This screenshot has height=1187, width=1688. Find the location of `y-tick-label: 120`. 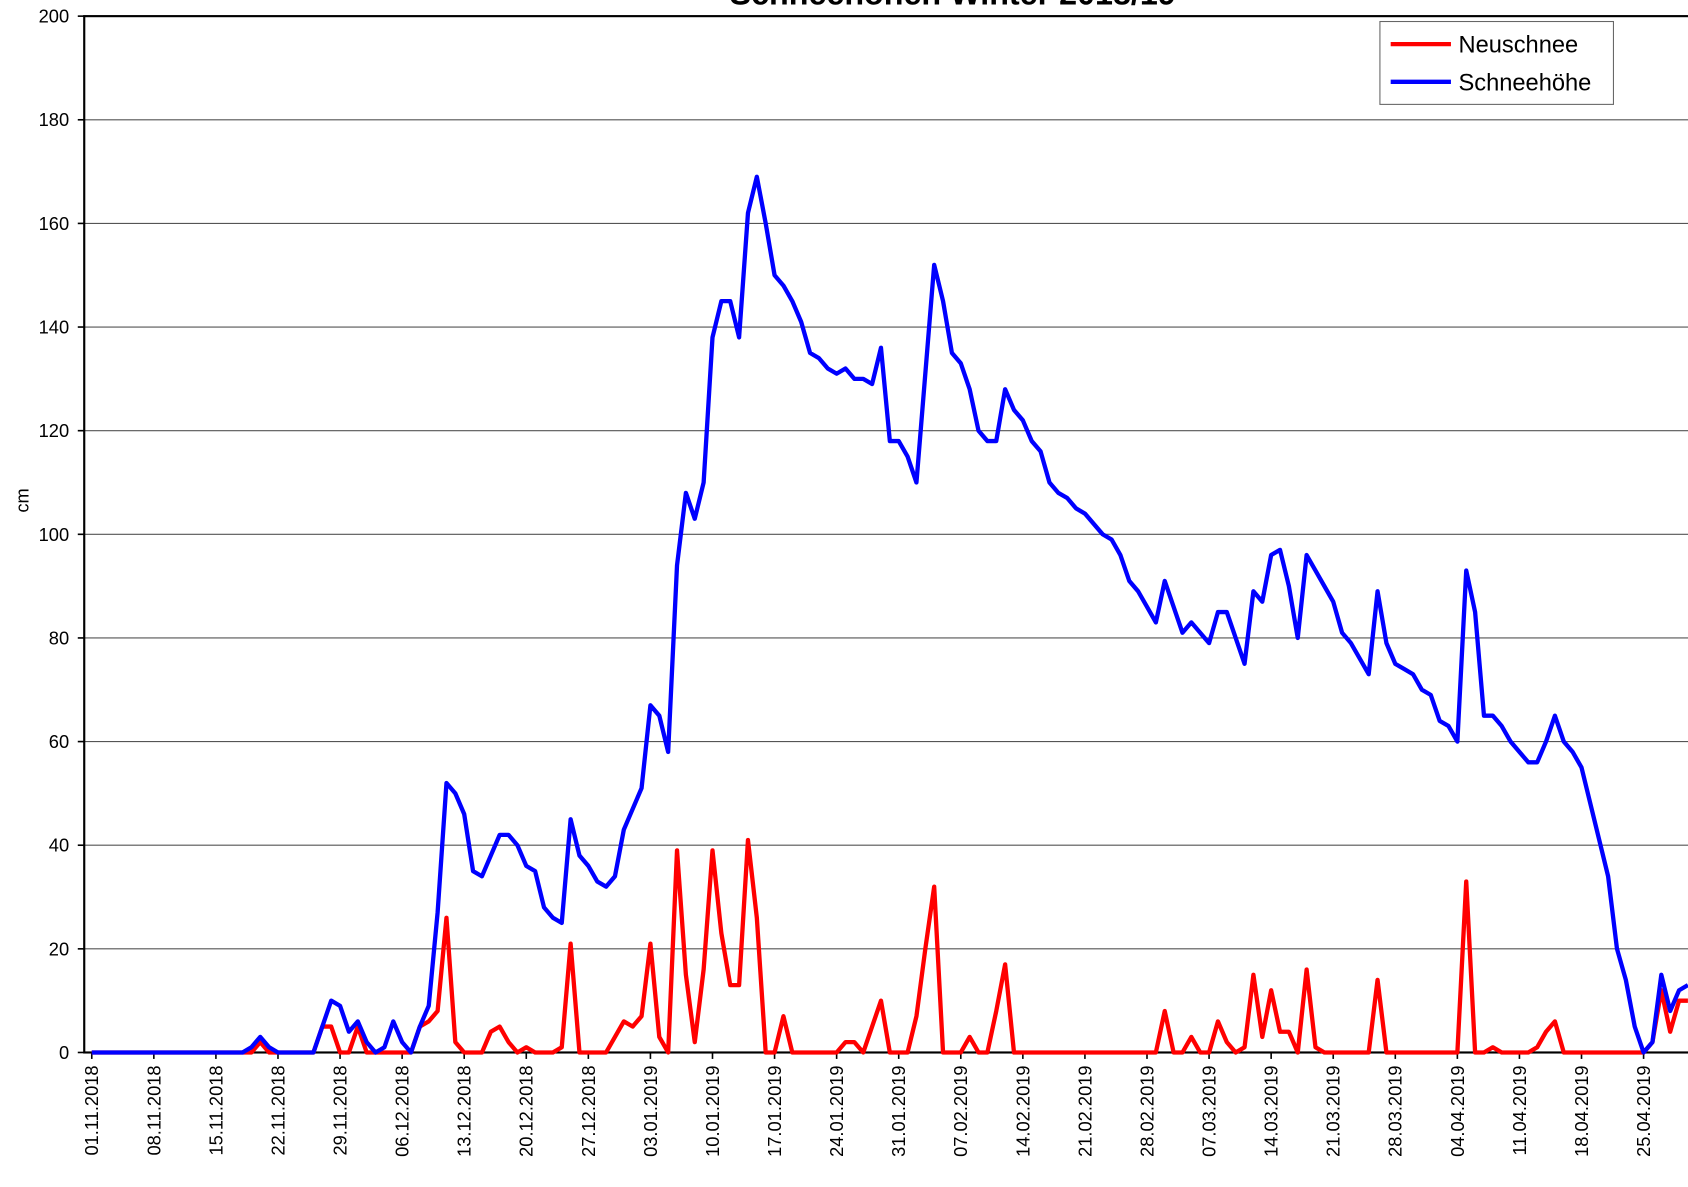

y-tick-label: 120 is located at coordinates (54, 430).